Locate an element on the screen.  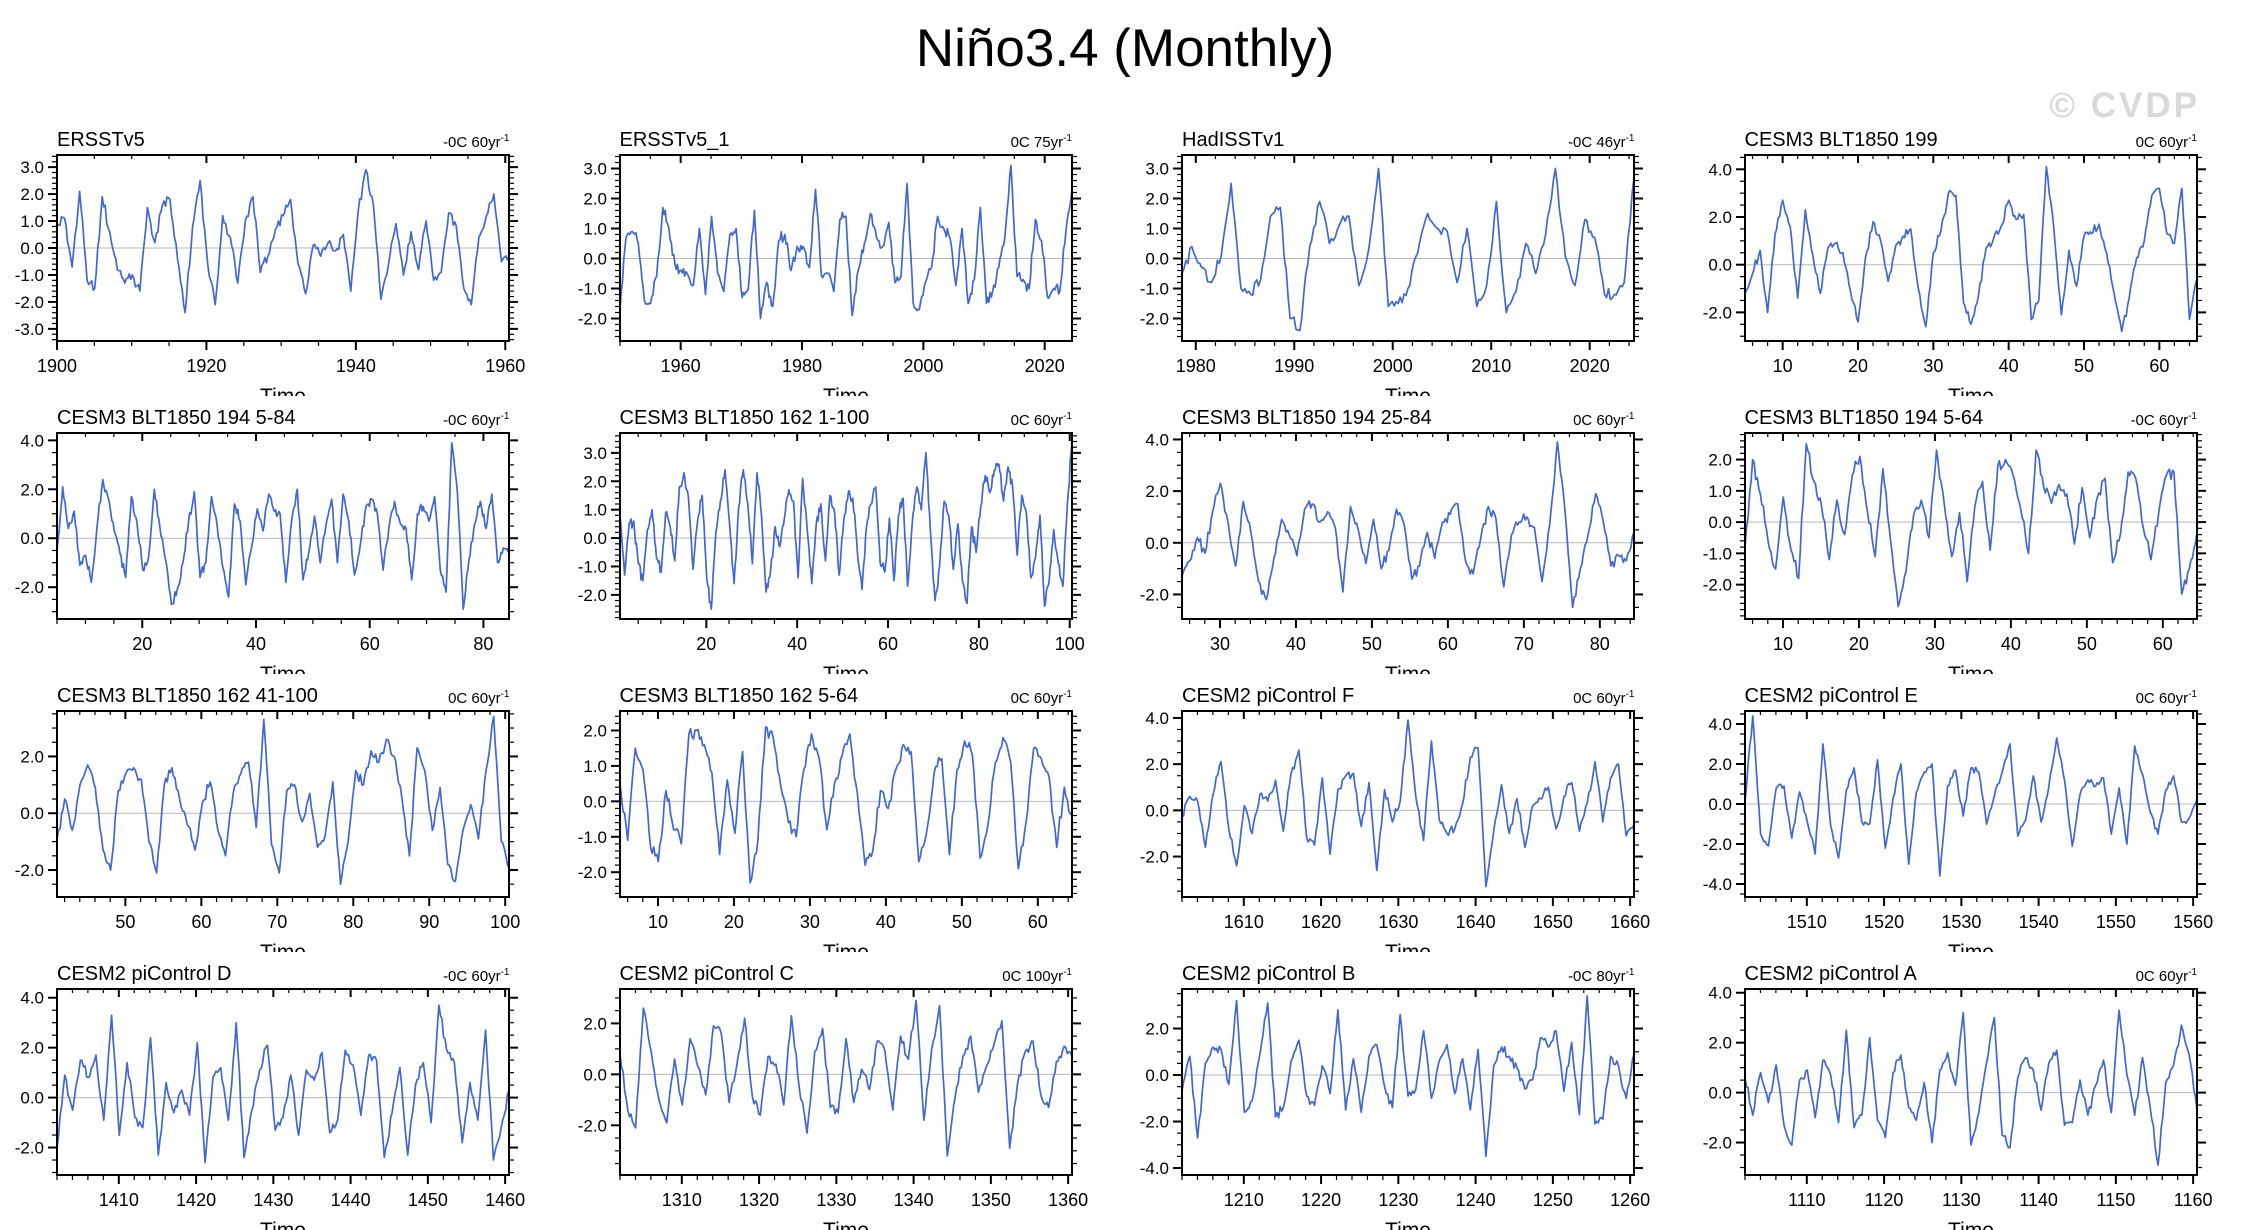
panel-plot: 10 20 30 40 50 60 -2.0 0.0 2.0 4.0 Time is located at coordinates (1954, 275).